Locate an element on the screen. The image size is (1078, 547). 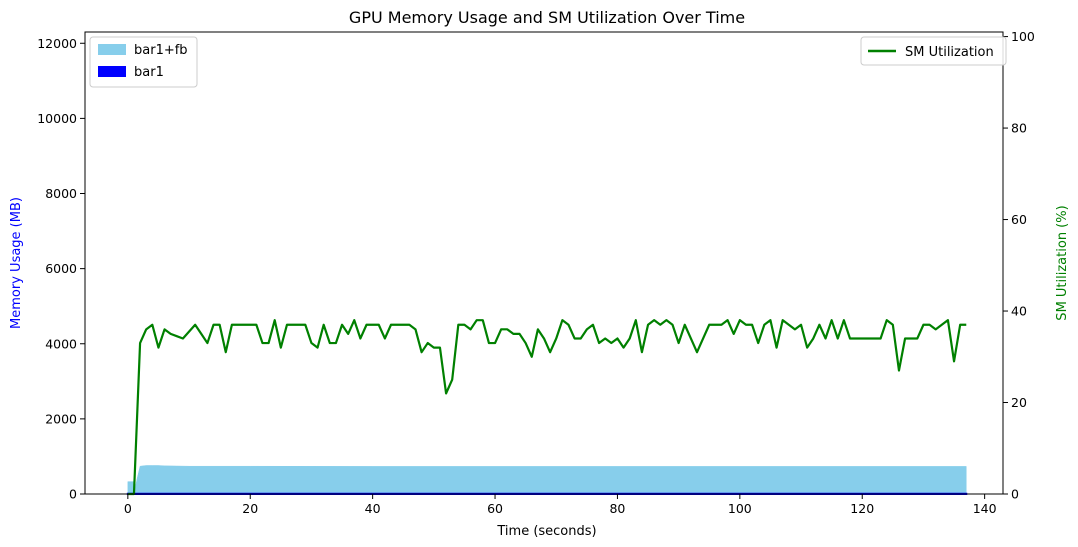
legend-sm: SM Utilization is located at coordinates (933, 51).